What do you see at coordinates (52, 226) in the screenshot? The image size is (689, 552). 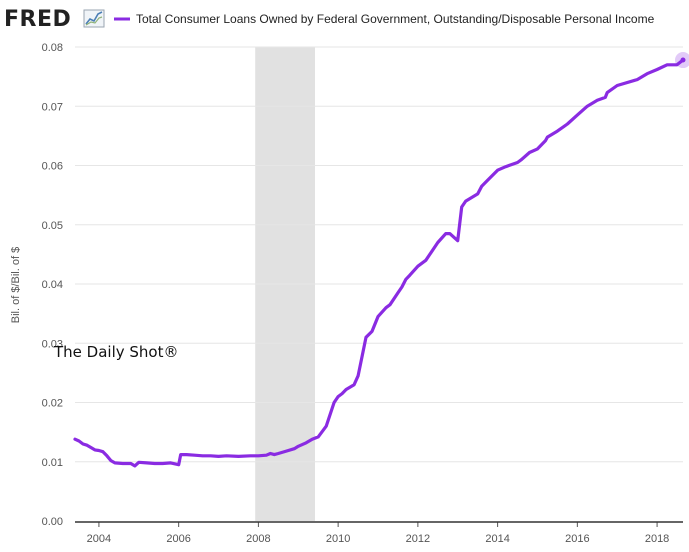 I see `y-tick-label: 0.05` at bounding box center [52, 226].